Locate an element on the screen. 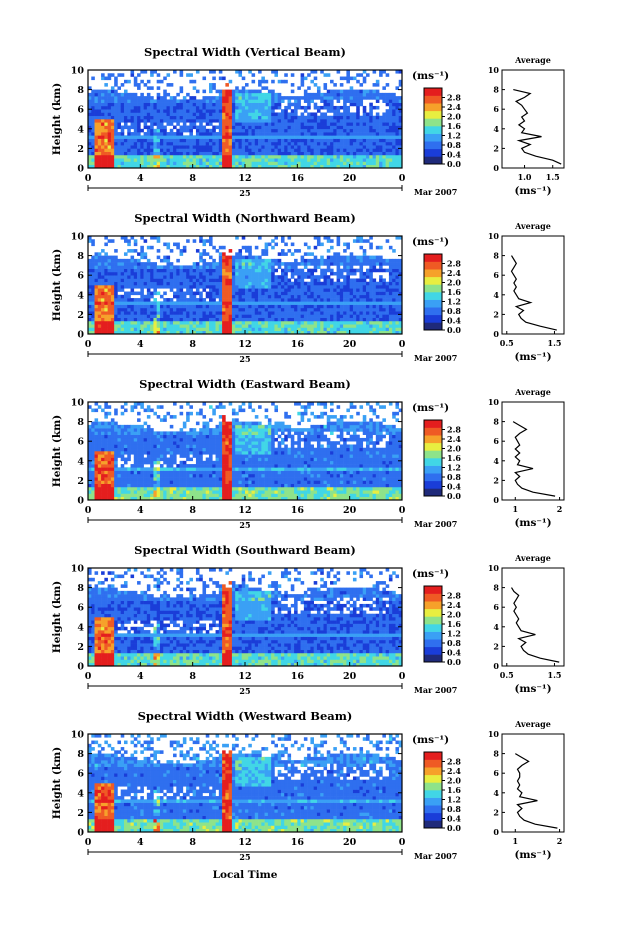 The height and width of the screenshot is (929, 620). colorbar: 2.82.42.01.61.20.80.40.0 is located at coordinates (442, 294).